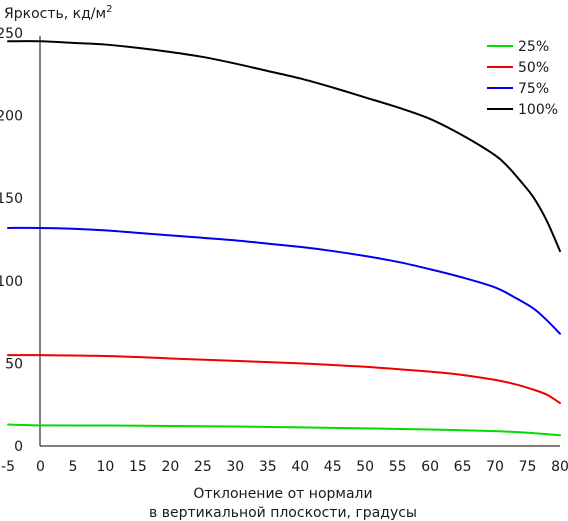 This screenshot has width=568, height=521. What do you see at coordinates (283, 513) in the screenshot?
I see `x-axis-title-line2: в вертикальной плоскости, градусы` at bounding box center [283, 513].